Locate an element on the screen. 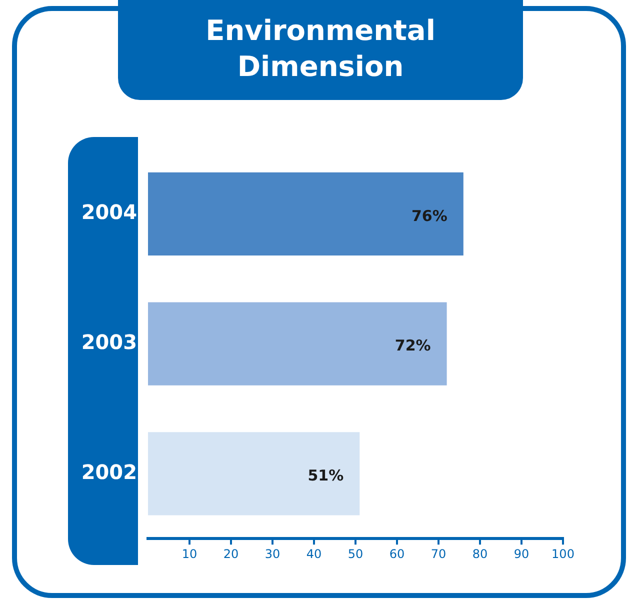  x-tick-label: 90 is located at coordinates (522, 553).